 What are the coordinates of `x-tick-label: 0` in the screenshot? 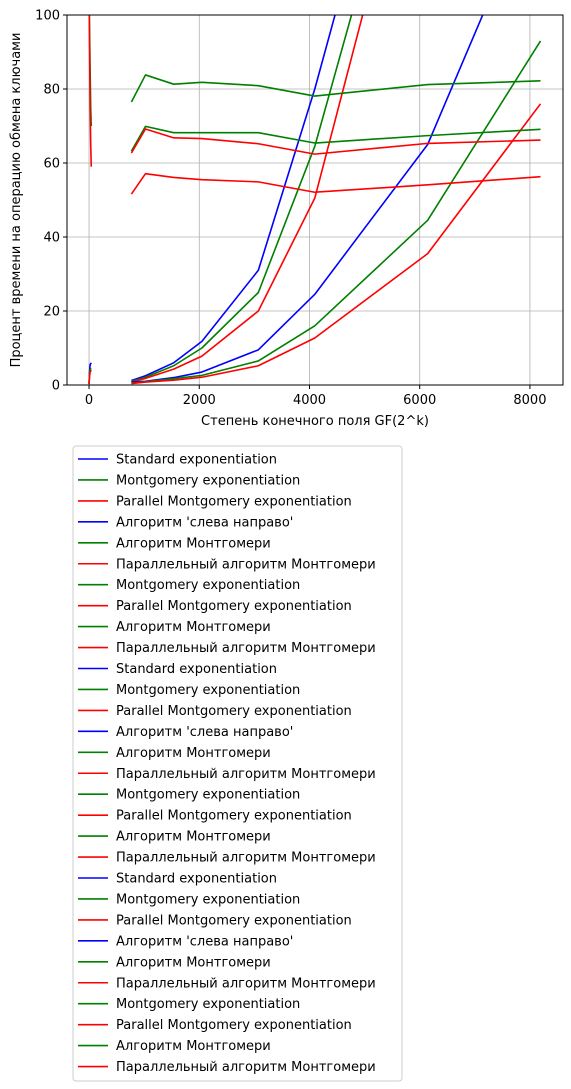 It's located at (89, 400).